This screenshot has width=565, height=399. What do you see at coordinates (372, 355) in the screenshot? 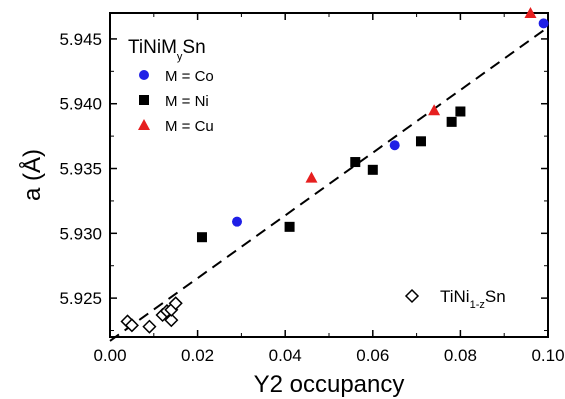
I see `x-tick-label: 0.06` at bounding box center [372, 355].